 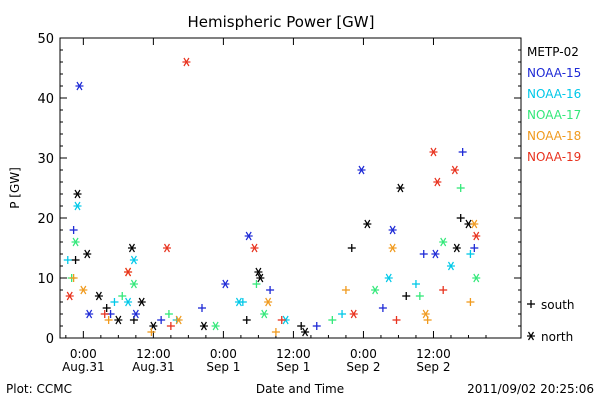 What do you see at coordinates (45, 279) in the screenshot?
I see `y-tick-label: 10` at bounding box center [45, 279].